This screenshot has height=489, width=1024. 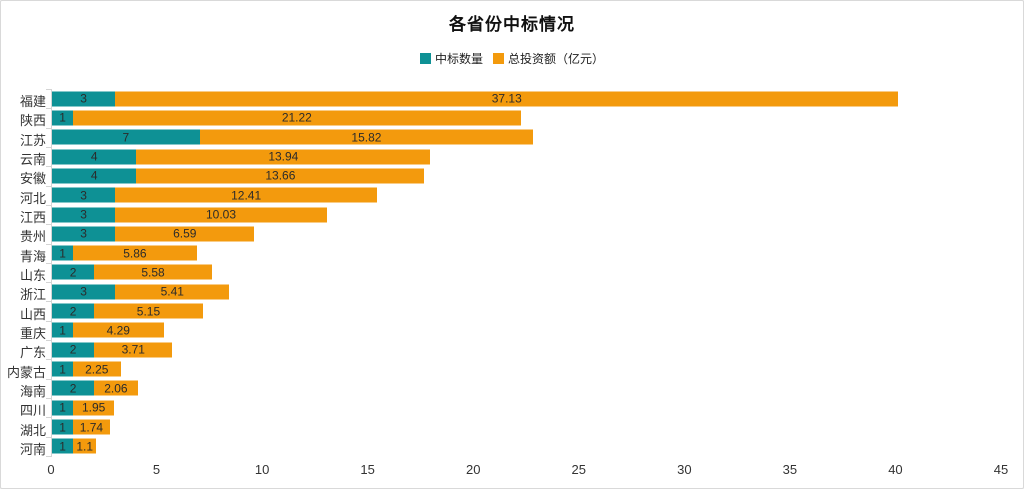 I want to click on count-bar-segment: 7, so click(x=126, y=137).